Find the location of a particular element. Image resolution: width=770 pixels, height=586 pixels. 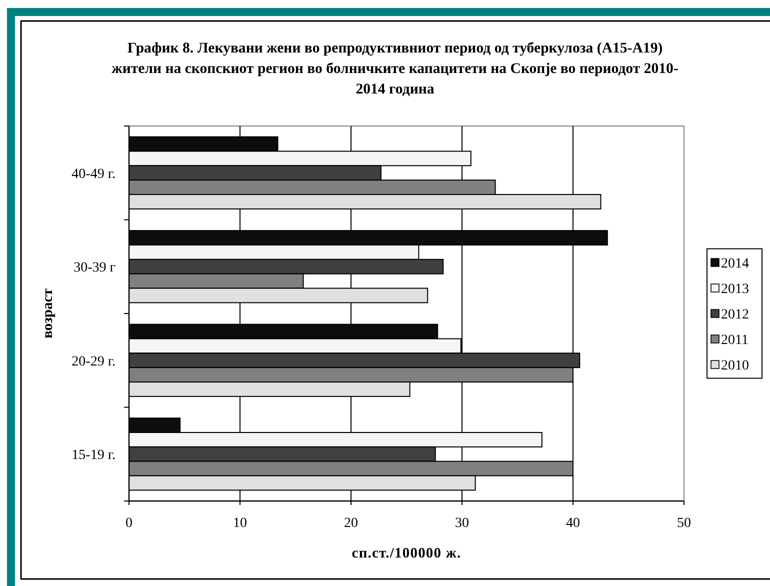

y-axis-title: возраст is located at coordinates (48, 313).